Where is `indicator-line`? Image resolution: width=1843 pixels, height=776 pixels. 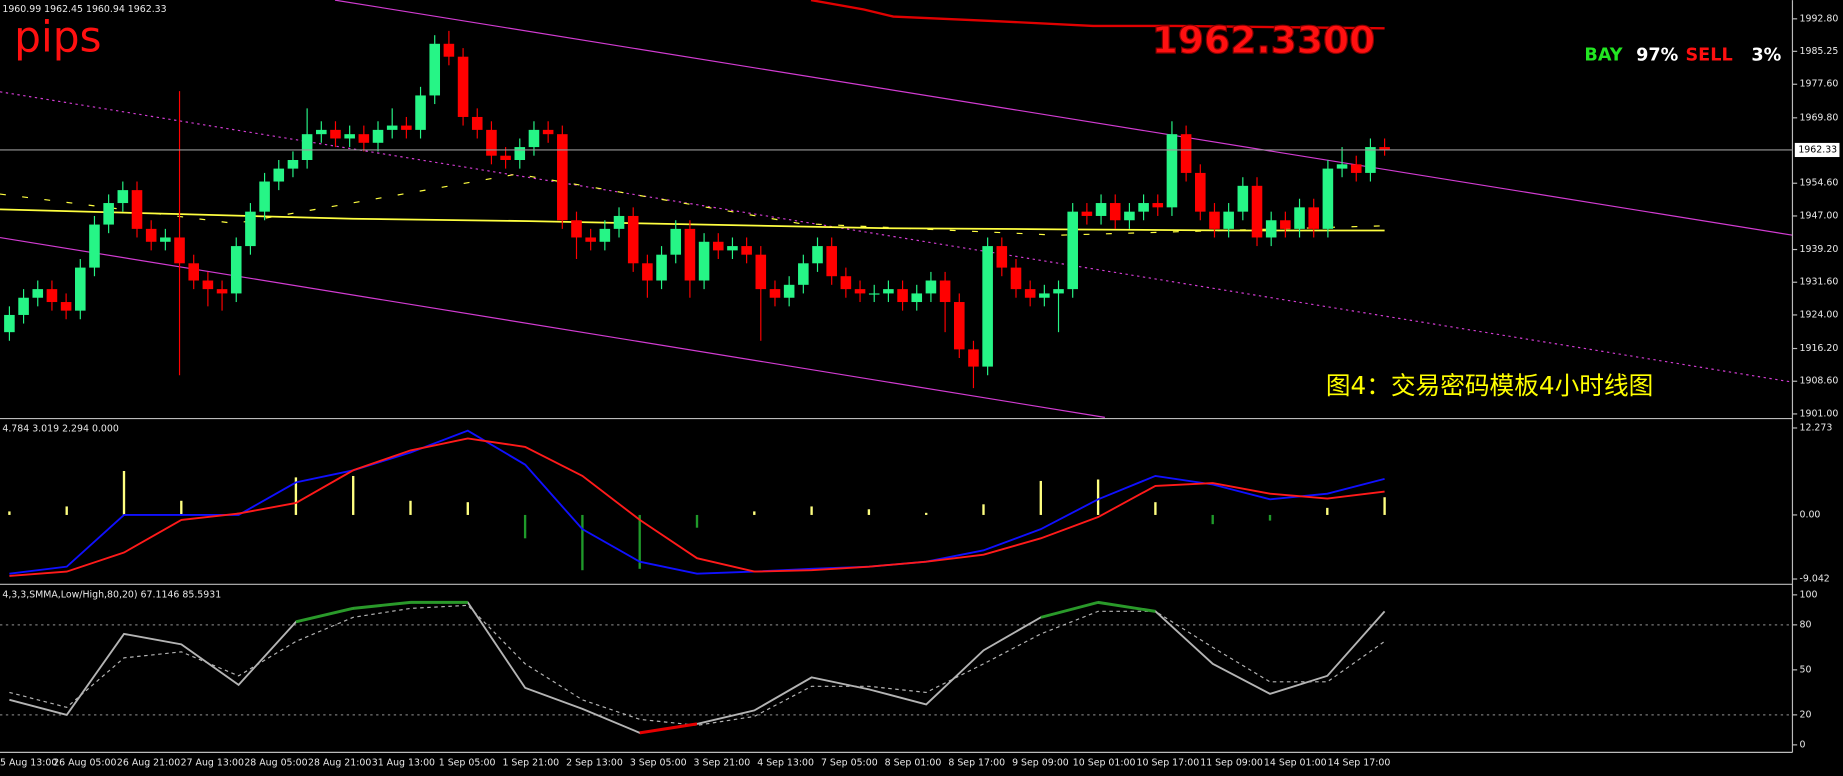 indicator-line is located at coordinates (697, 502).